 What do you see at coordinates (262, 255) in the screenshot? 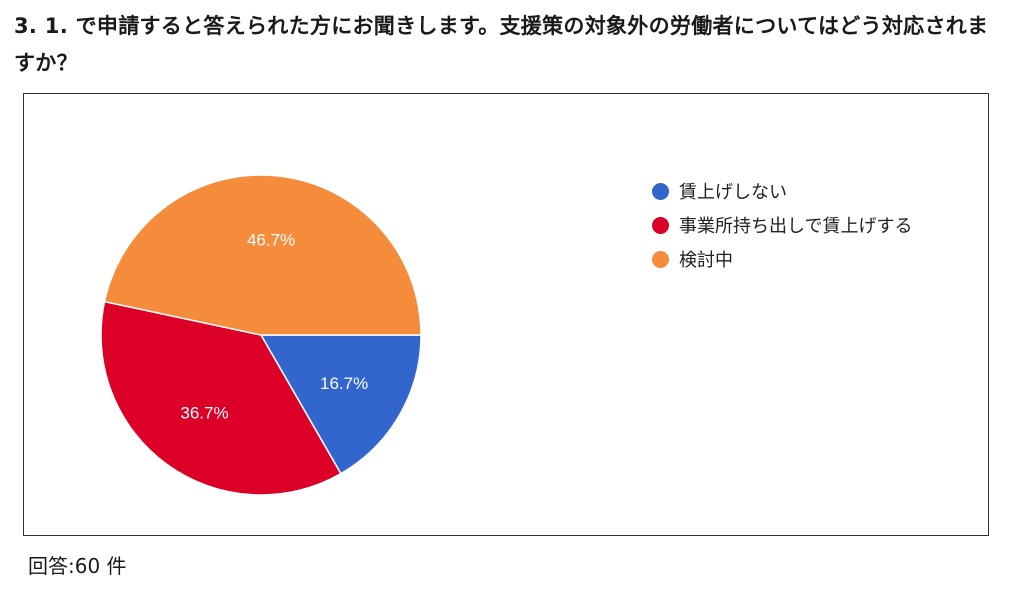
I see `pie-slice-considering` at bounding box center [262, 255].